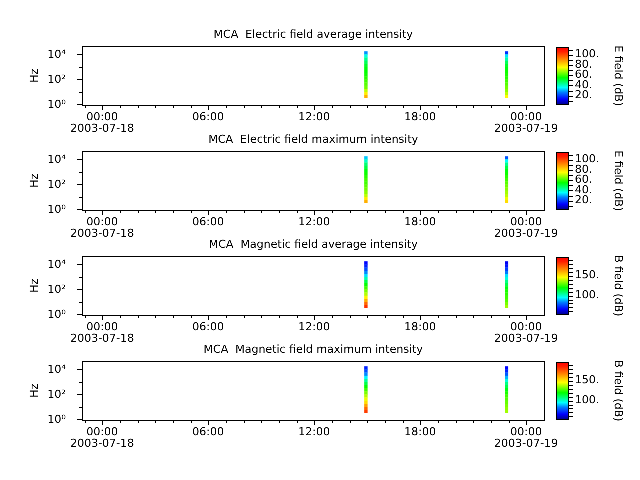  Describe the element at coordinates (314, 34) in the screenshot. I see `chart-title: MCA Electric field average intensity` at that location.